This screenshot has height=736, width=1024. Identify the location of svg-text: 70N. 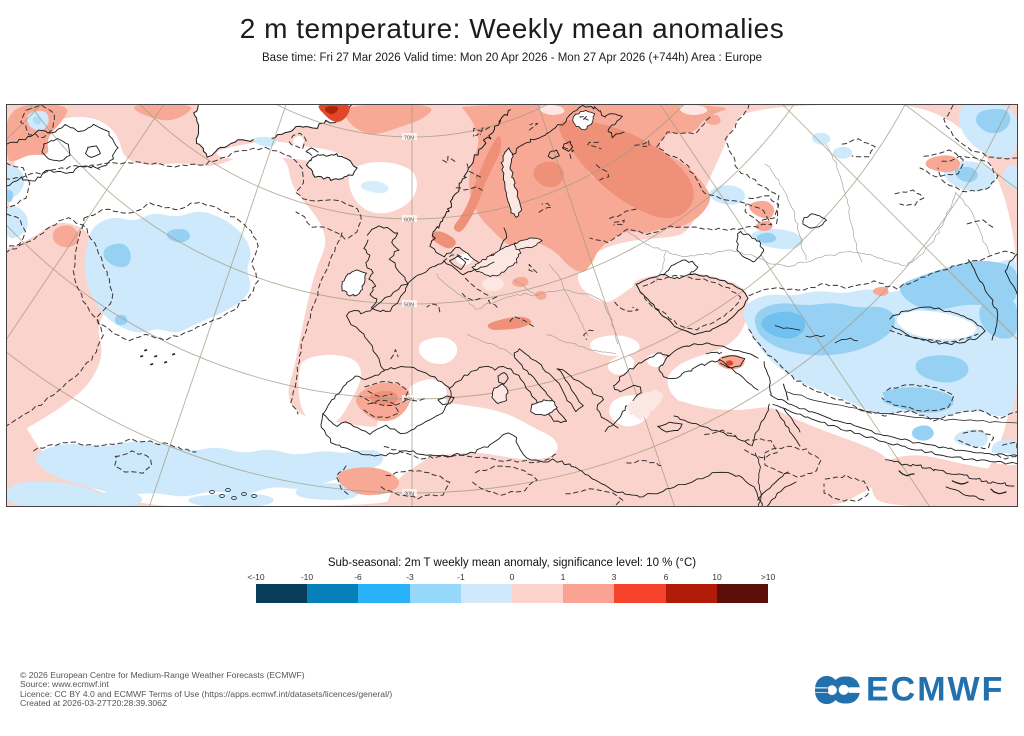
(409, 139).